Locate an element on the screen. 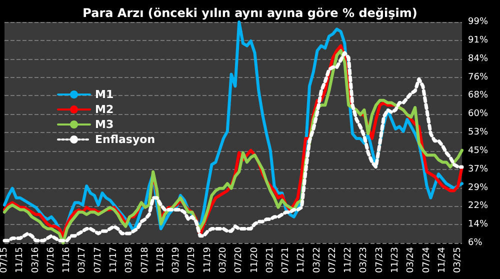 Image resolution: width=500 pixels, height=279 pixels. legend-label: M2 is located at coordinates (104, 109).